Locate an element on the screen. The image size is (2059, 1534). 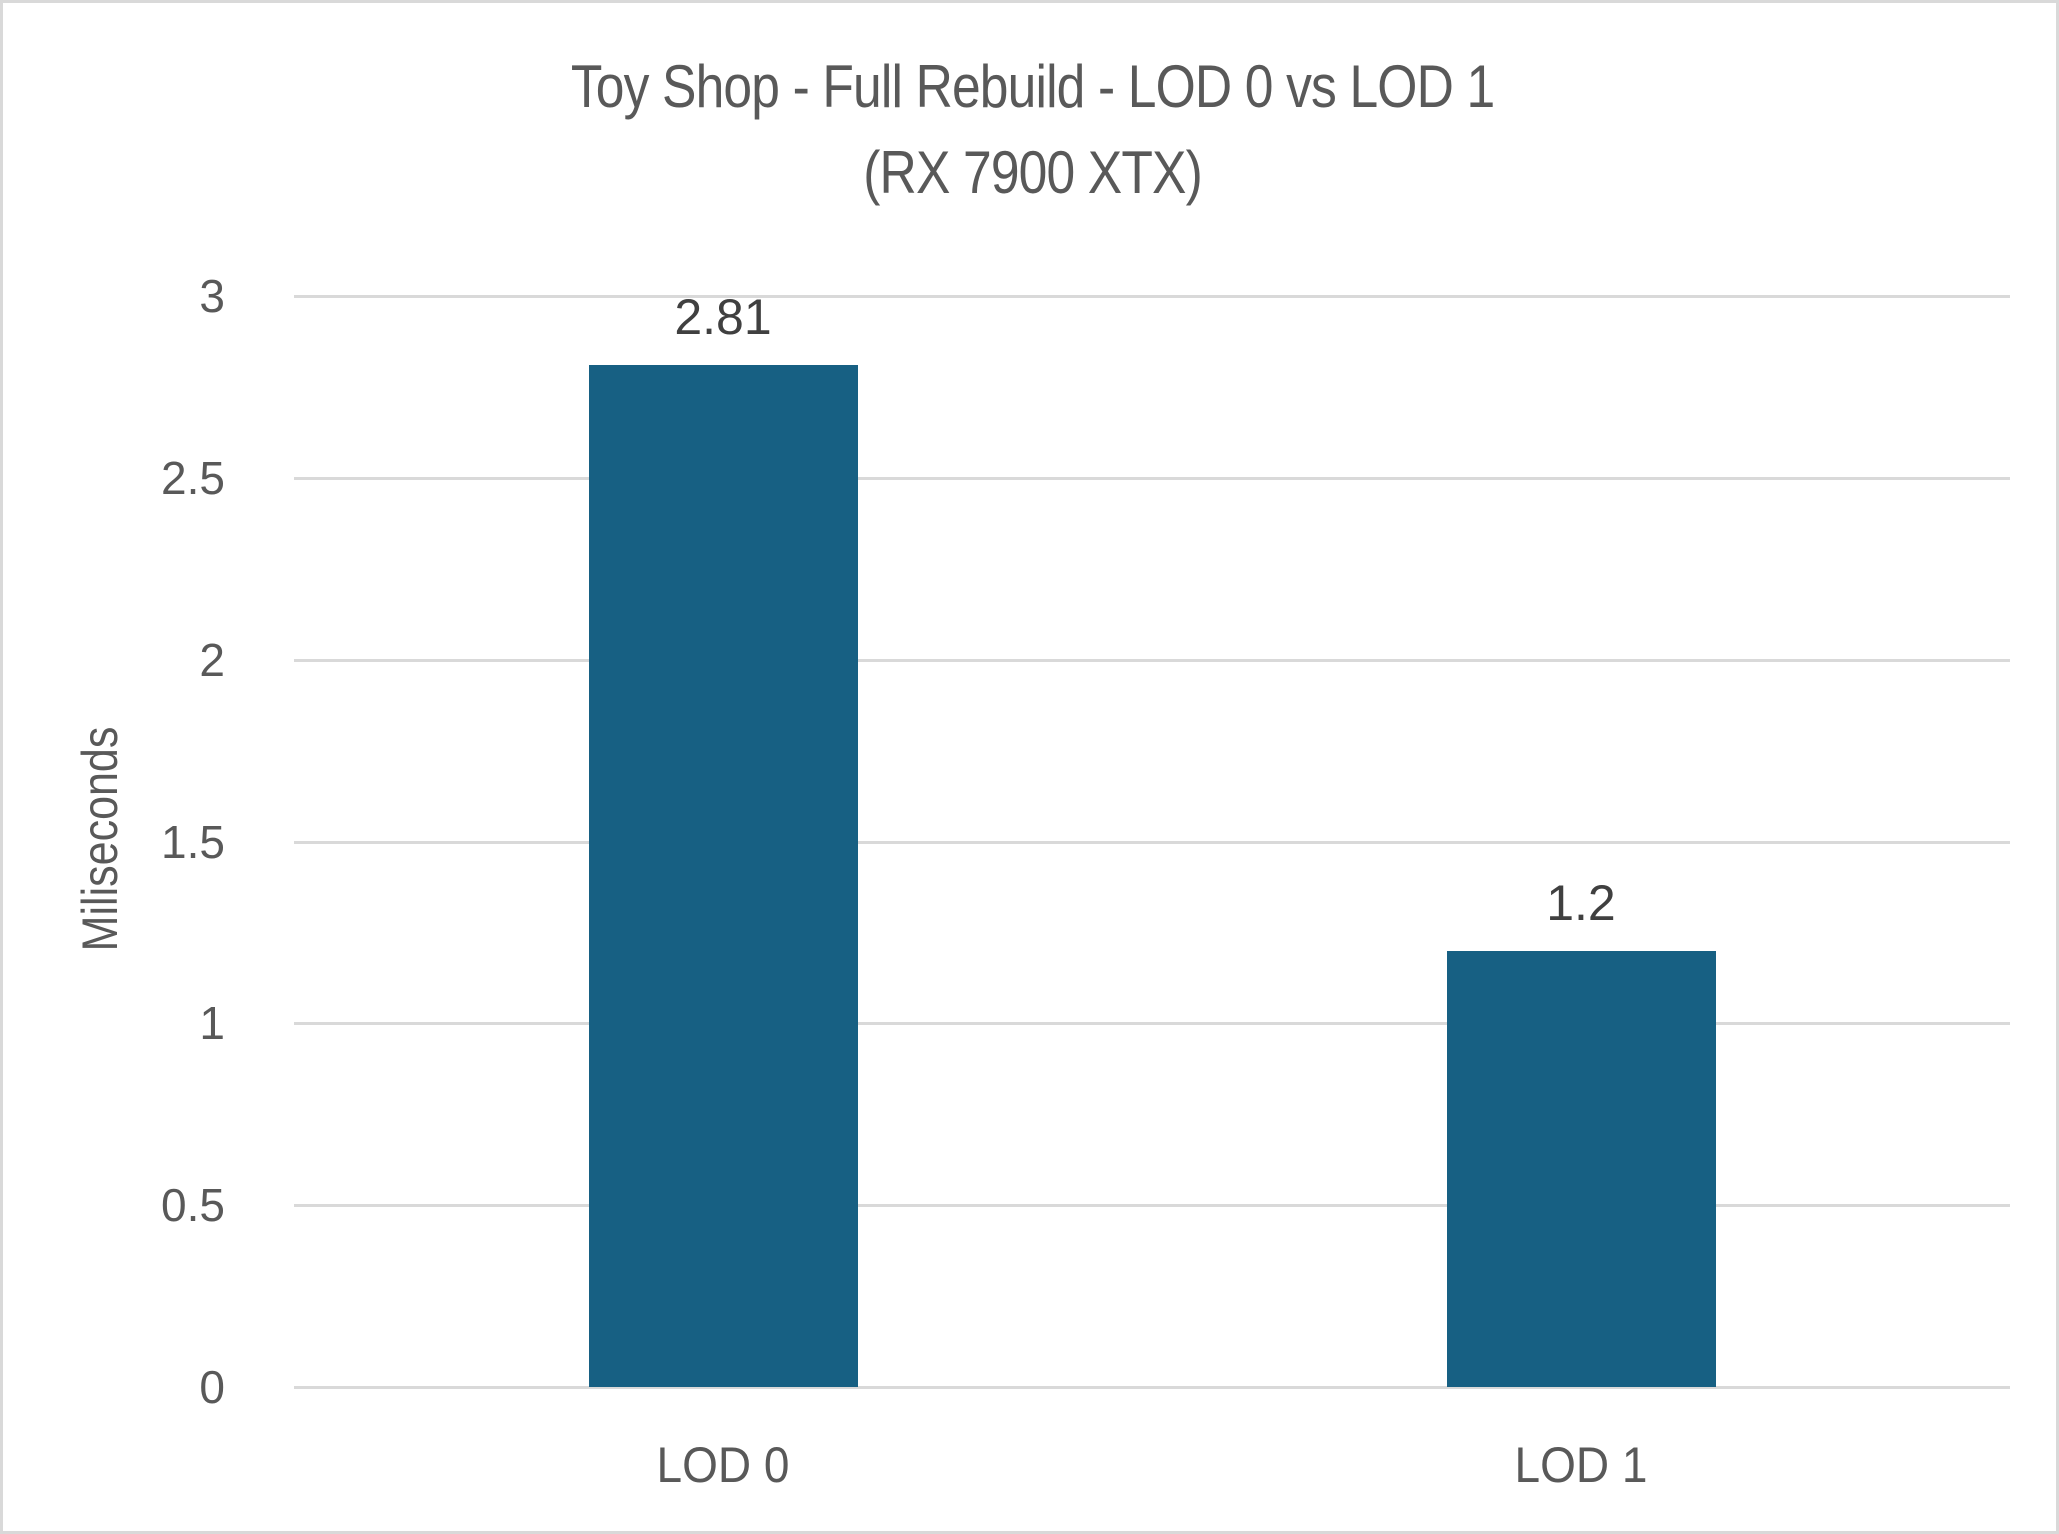
y-tick-label: 0 is located at coordinates (212, 1387).